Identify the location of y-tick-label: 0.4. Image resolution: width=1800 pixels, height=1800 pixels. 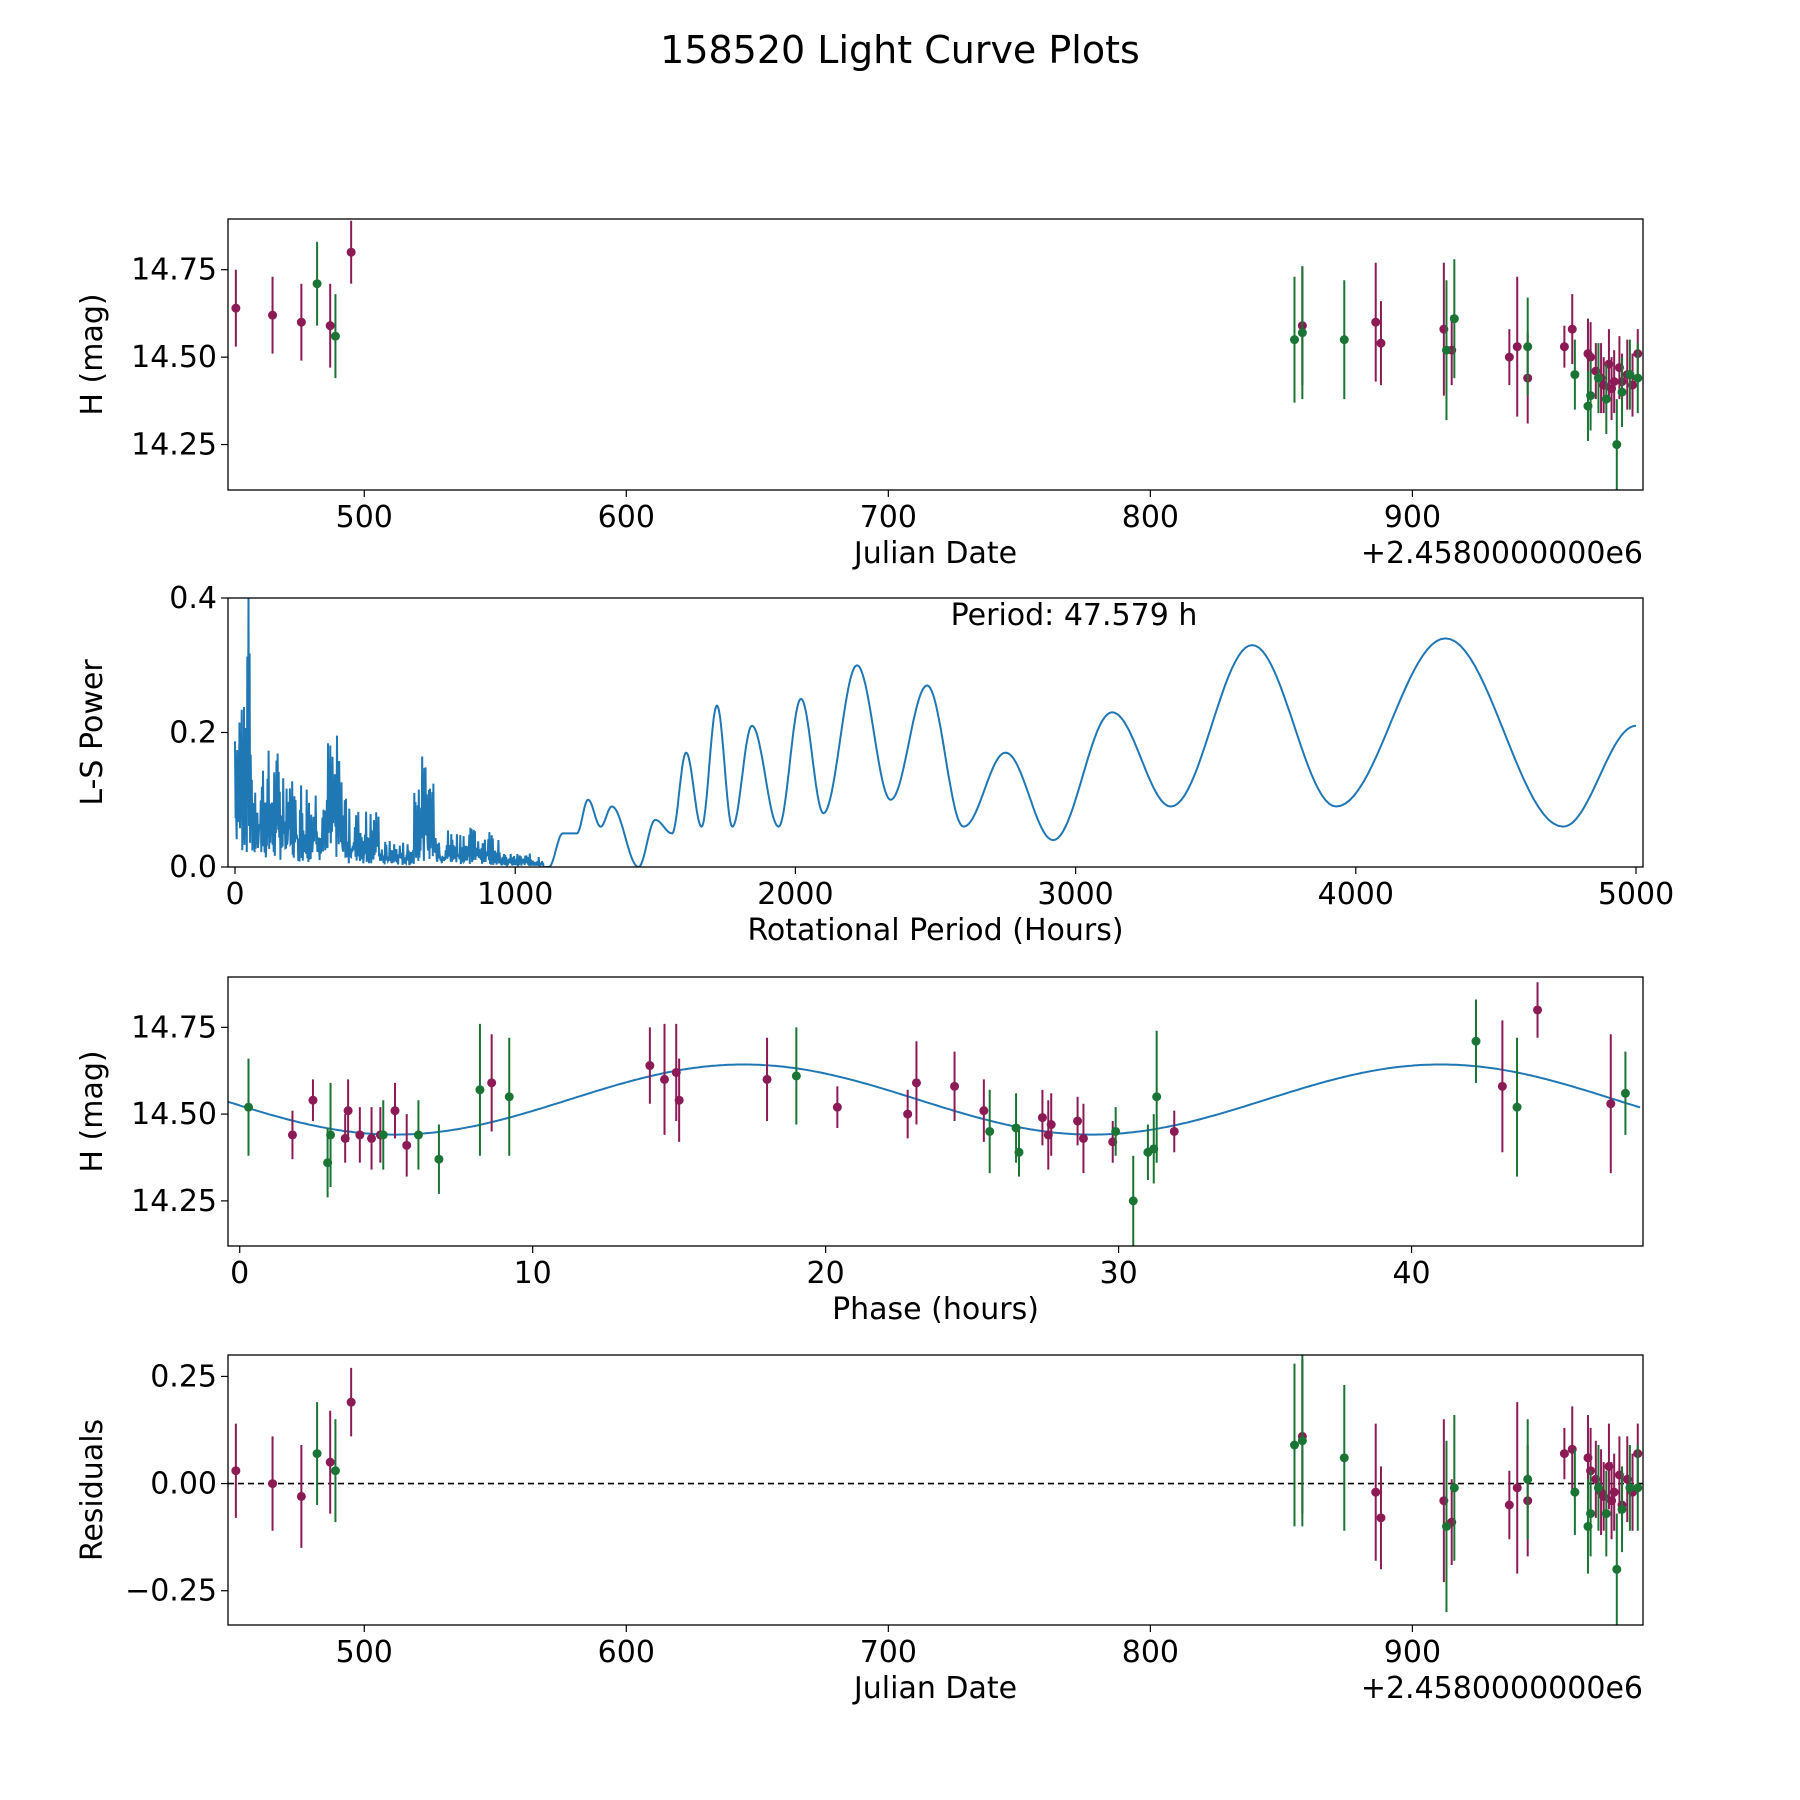
(193, 598).